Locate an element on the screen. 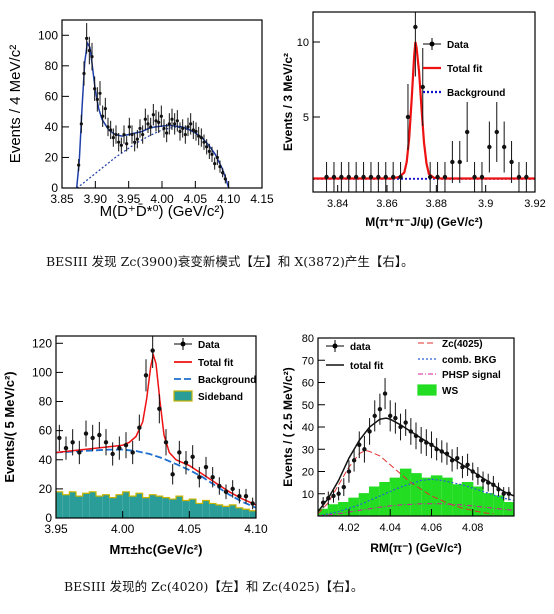 The width and height of the screenshot is (554, 614). background-curve is located at coordinates (153, 157).